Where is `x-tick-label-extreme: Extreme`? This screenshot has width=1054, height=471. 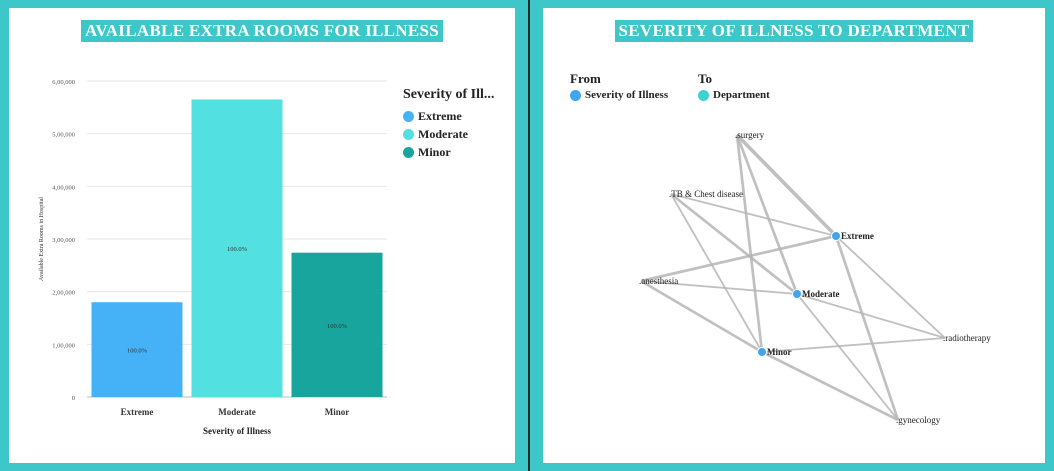
x-tick-label-extreme: Extreme is located at coordinates (137, 412).